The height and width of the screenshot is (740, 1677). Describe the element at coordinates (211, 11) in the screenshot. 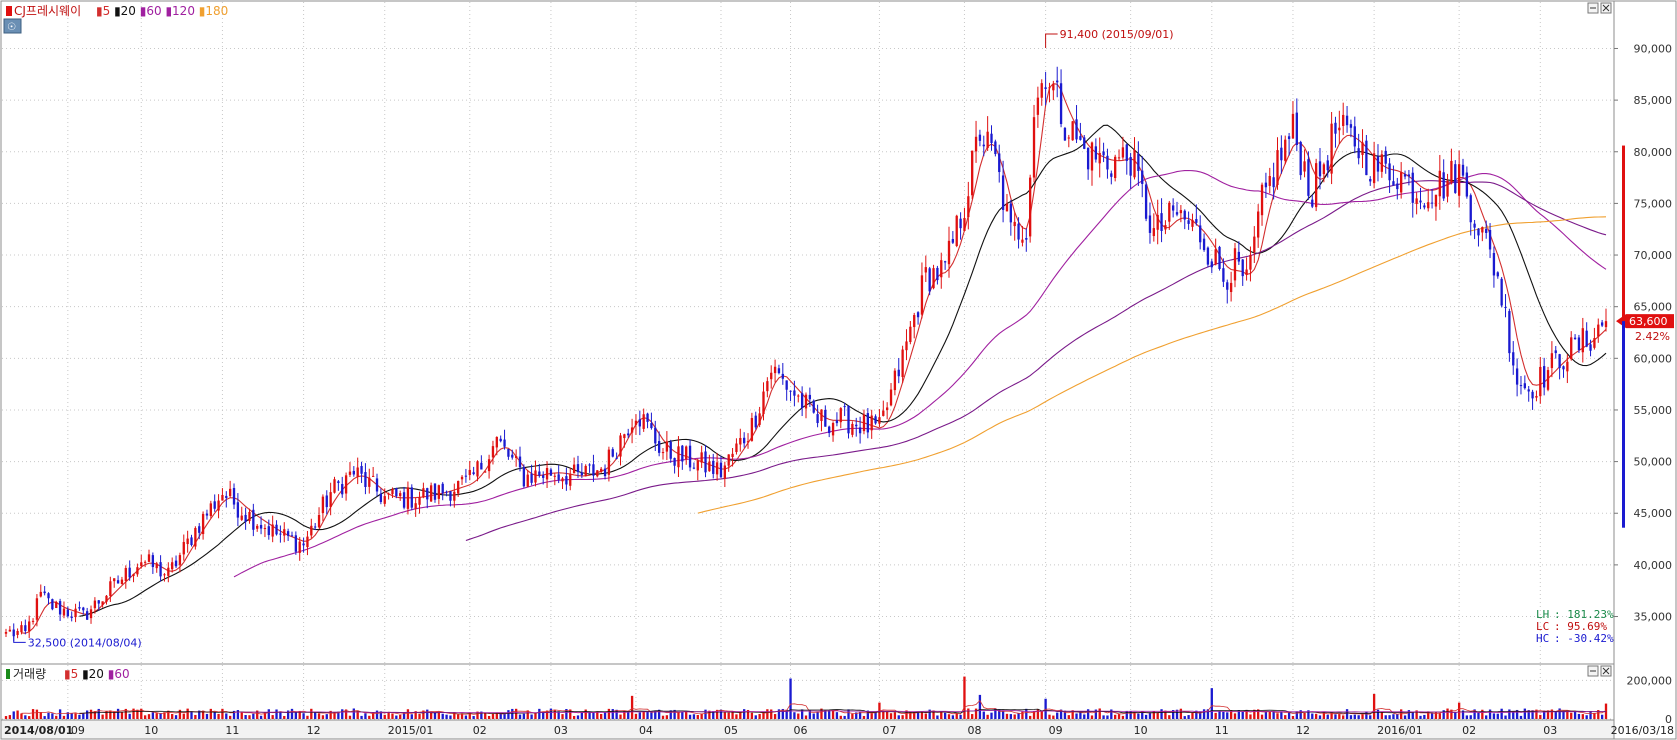

I see `legend-ma-180: ▮180` at that location.